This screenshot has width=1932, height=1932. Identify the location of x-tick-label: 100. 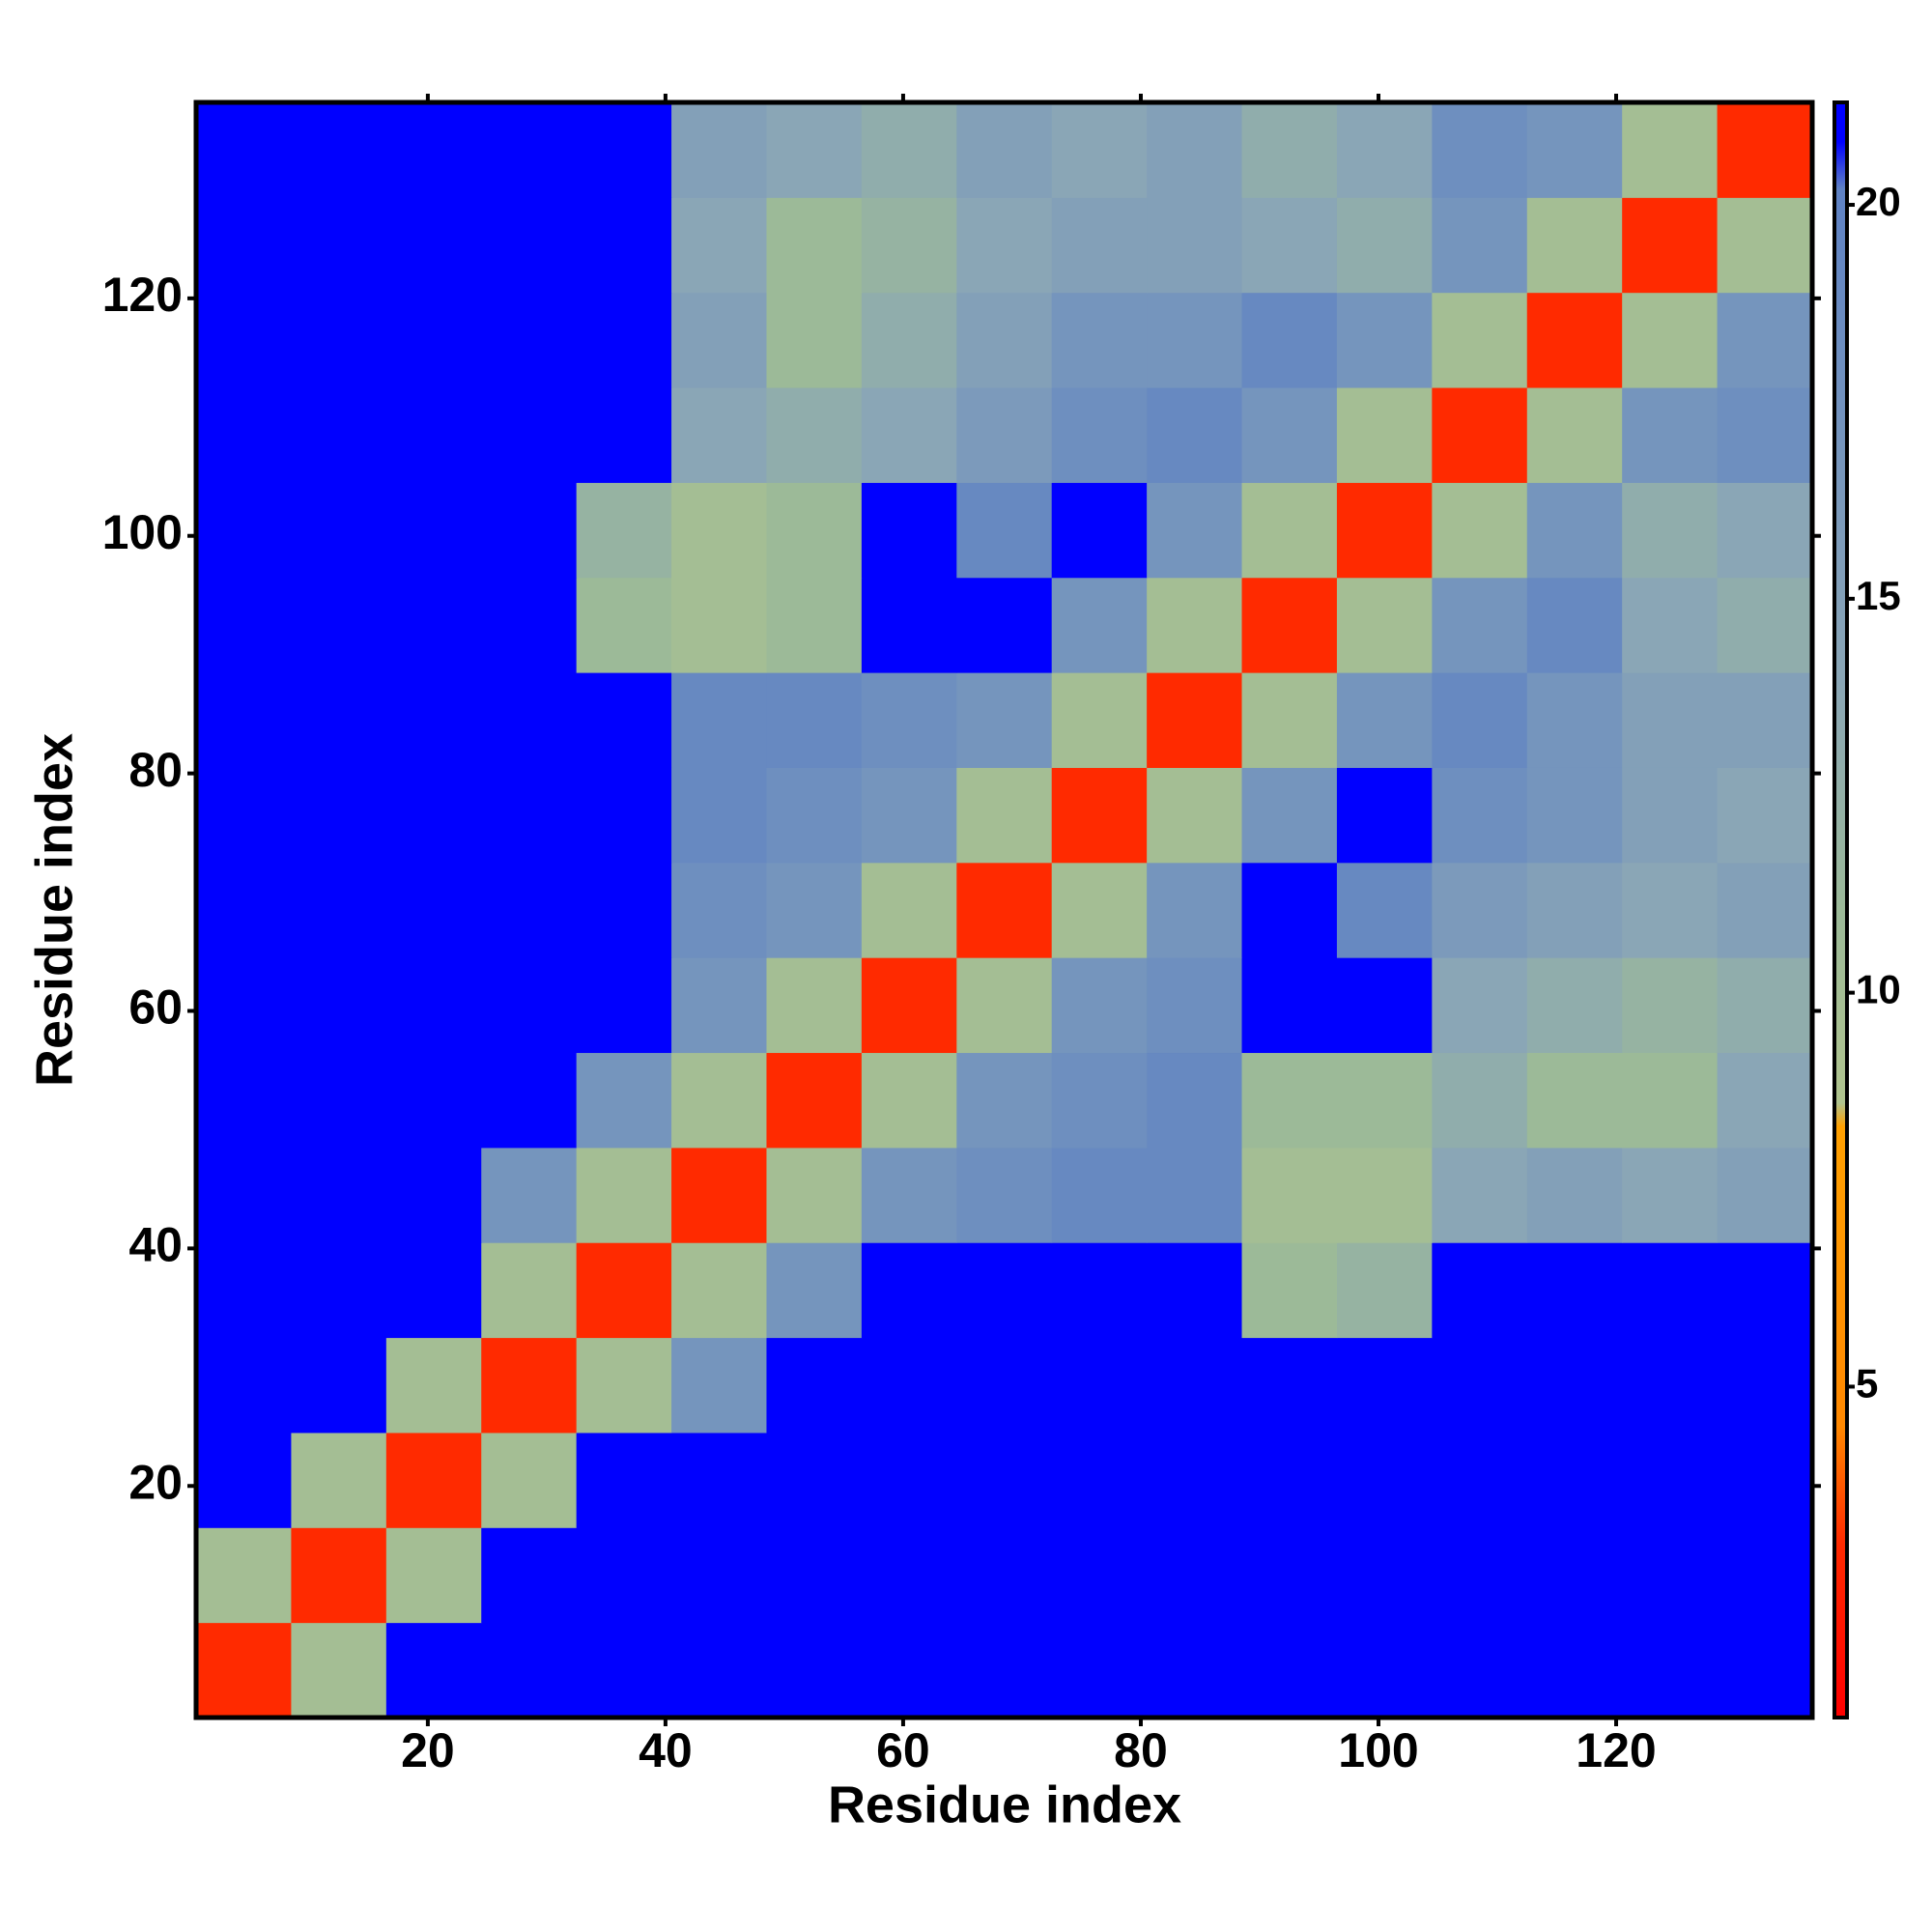
(1378, 1750).